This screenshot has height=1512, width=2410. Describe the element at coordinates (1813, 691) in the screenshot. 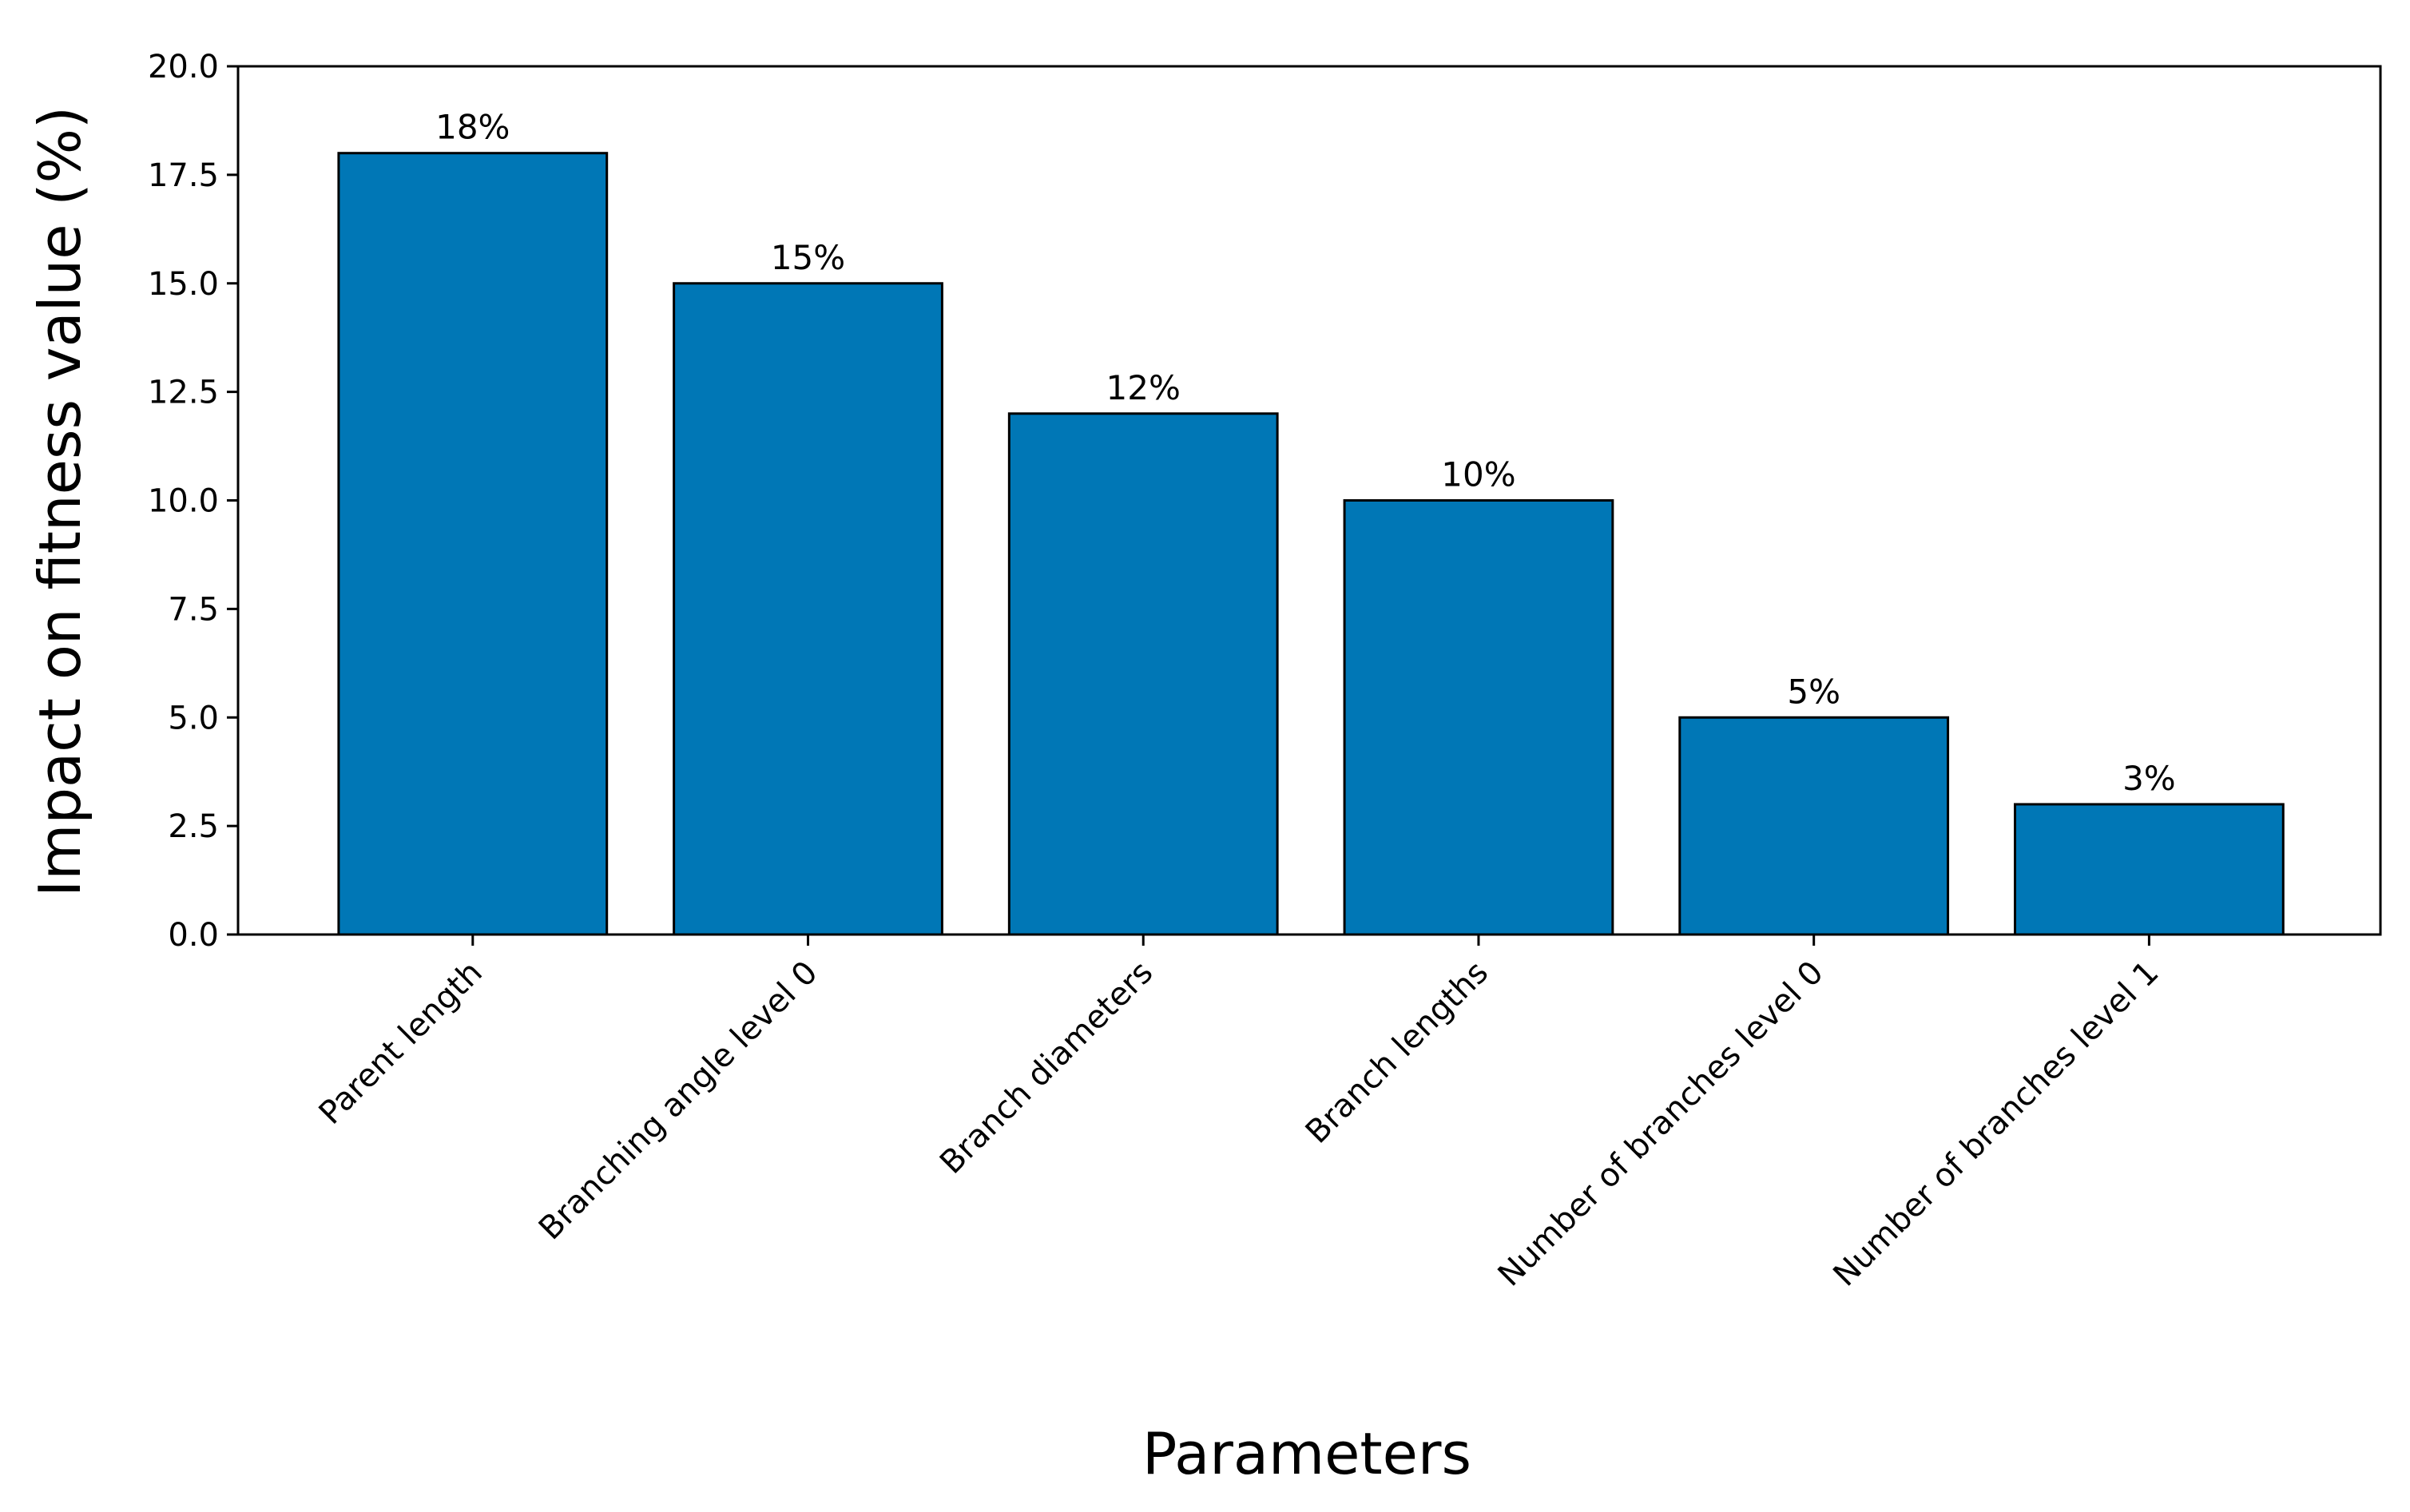

I see `bar-data-label: 5%` at that location.